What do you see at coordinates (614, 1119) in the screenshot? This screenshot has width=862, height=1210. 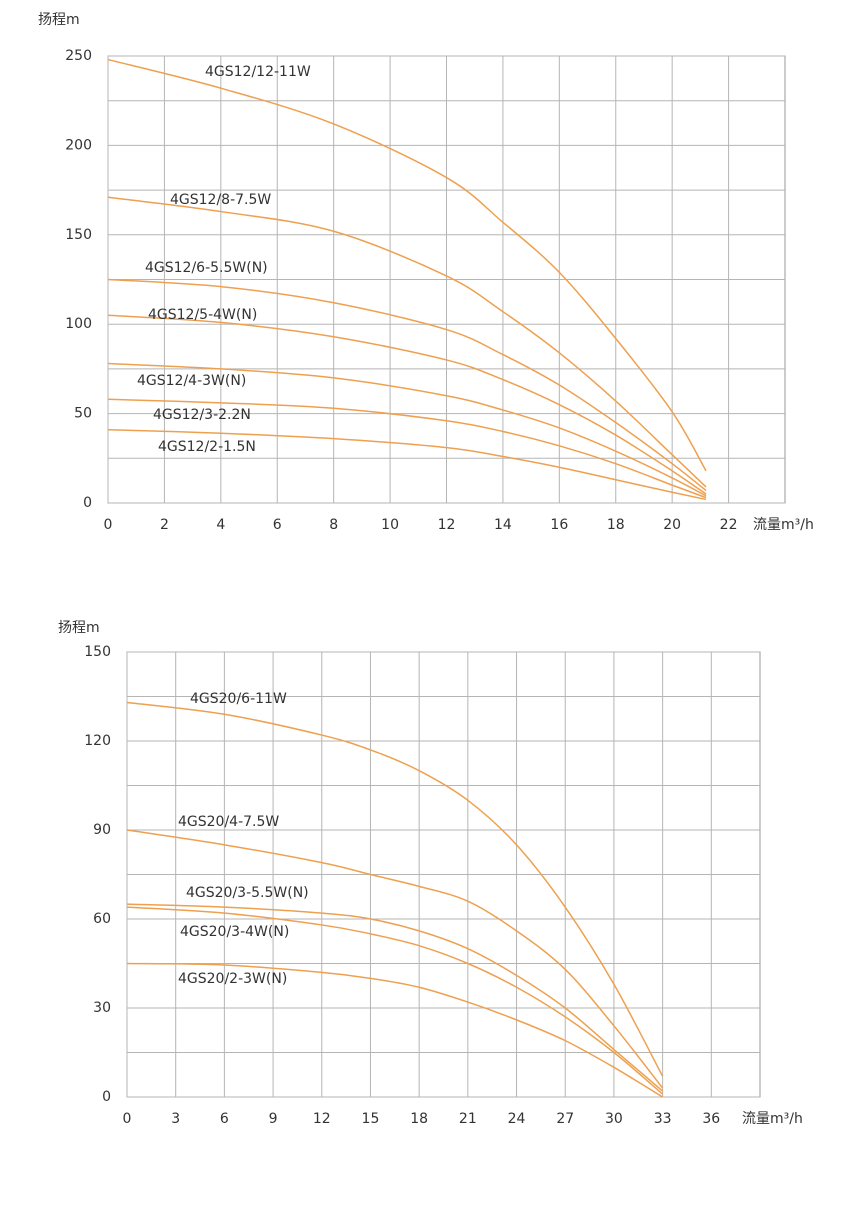 I see `x-tick-label: 30` at bounding box center [614, 1119].